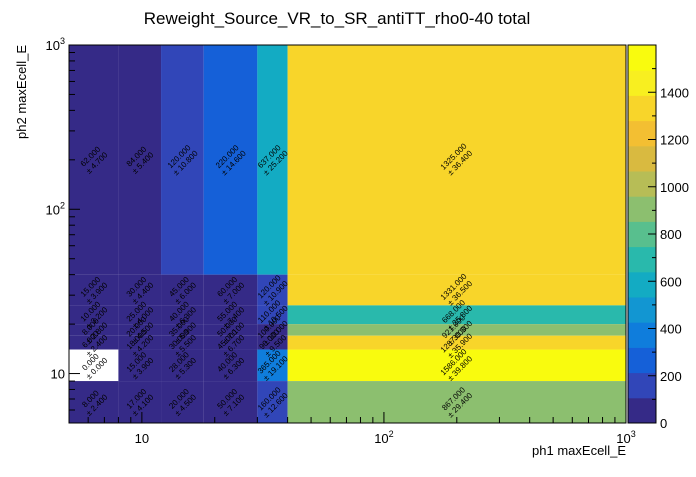 The image size is (696, 477). What do you see at coordinates (21, 92) in the screenshot?
I see `y-axis-label: ph2 maxEcell_E` at bounding box center [21, 92].